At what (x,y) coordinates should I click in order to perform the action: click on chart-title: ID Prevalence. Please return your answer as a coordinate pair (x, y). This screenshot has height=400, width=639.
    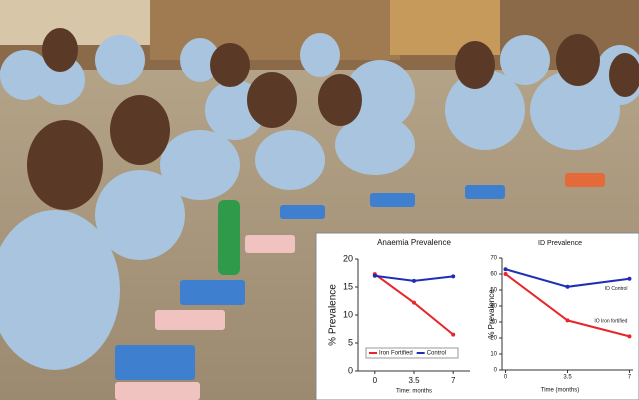
    Looking at the image, I should click on (560, 243).